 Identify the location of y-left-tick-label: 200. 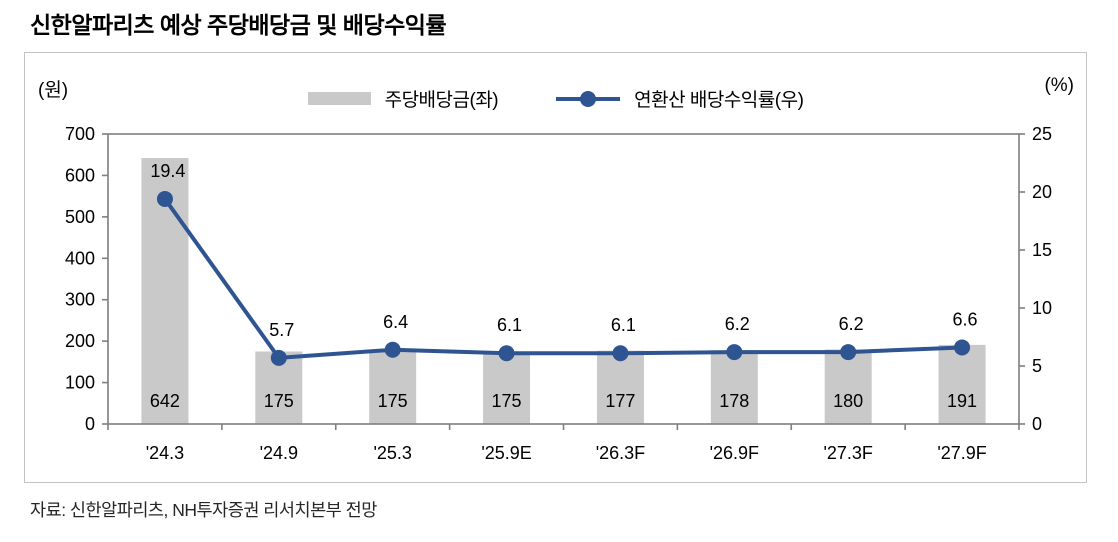
(80, 341).